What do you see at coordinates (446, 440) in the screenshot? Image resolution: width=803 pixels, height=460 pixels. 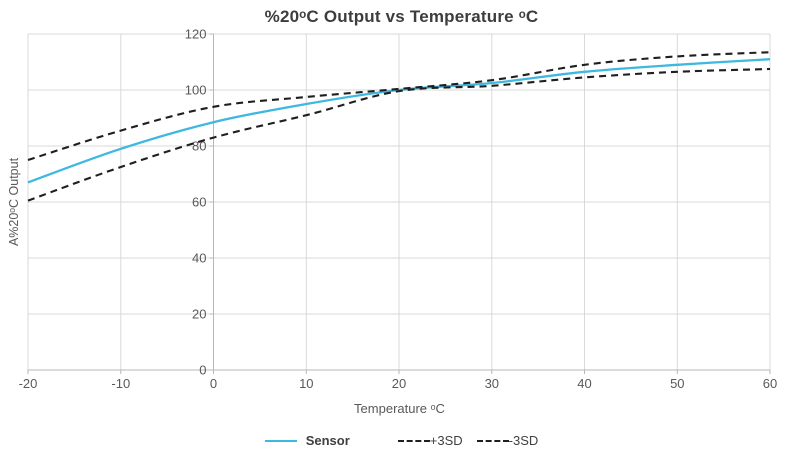 I see `legend-label-plus3sd: +3SD` at bounding box center [446, 440].